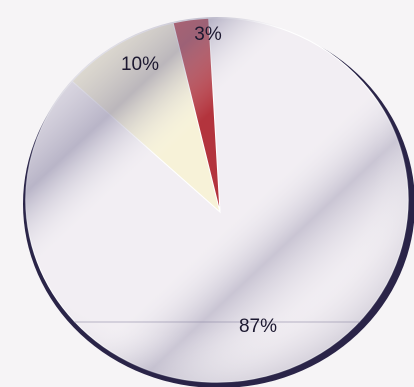 The width and height of the screenshot is (414, 387). Describe the element at coordinates (258, 326) in the screenshot. I see `slice-label-87: 87%` at that location.